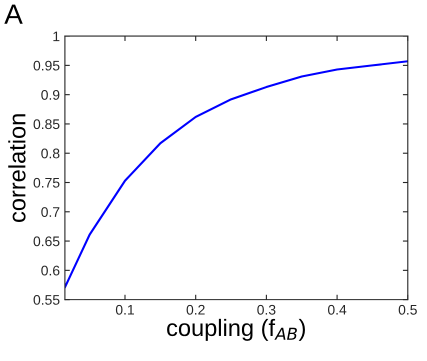  I want to click on y-tick-label: 0.65, so click(47, 241).